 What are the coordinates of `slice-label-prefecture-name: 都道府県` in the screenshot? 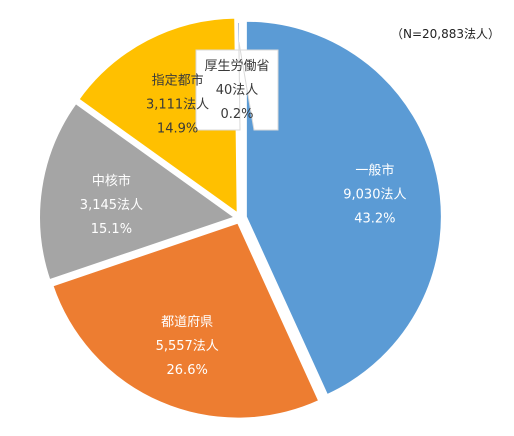 It's located at (187, 322).